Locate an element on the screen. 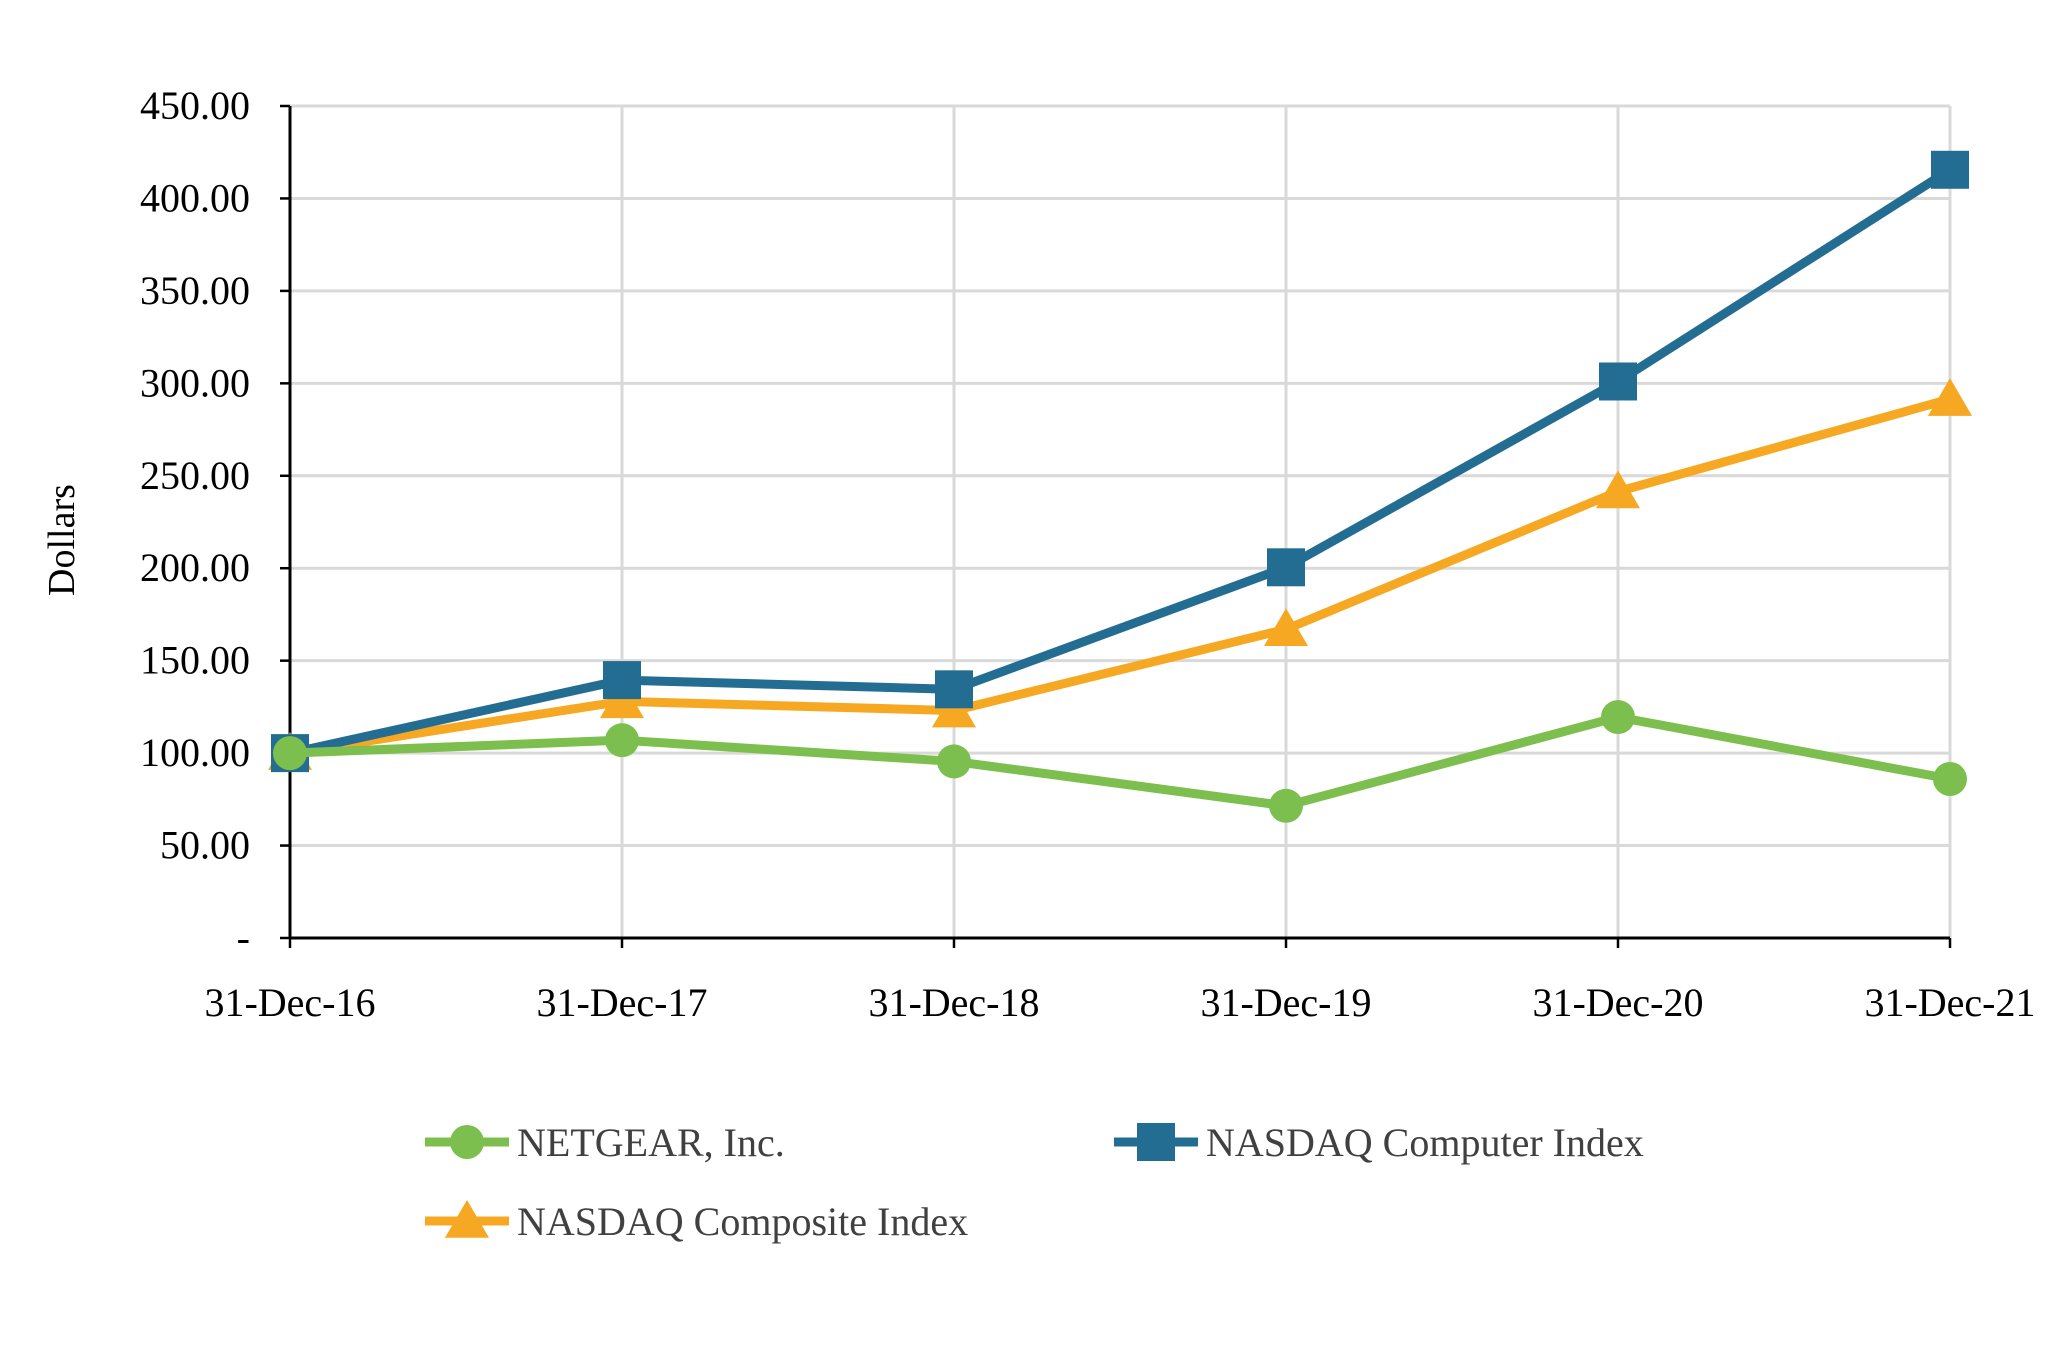 This screenshot has height=1347, width=2058. y-tick-label: 200.00 is located at coordinates (195, 567).